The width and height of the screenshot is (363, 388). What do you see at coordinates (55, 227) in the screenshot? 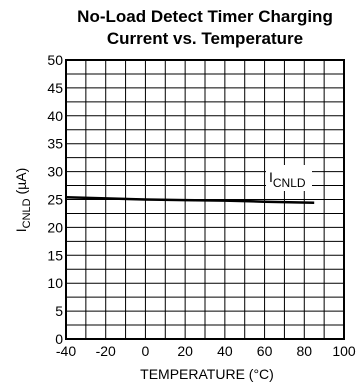
I see `y-tick-label: 20` at bounding box center [55, 227].